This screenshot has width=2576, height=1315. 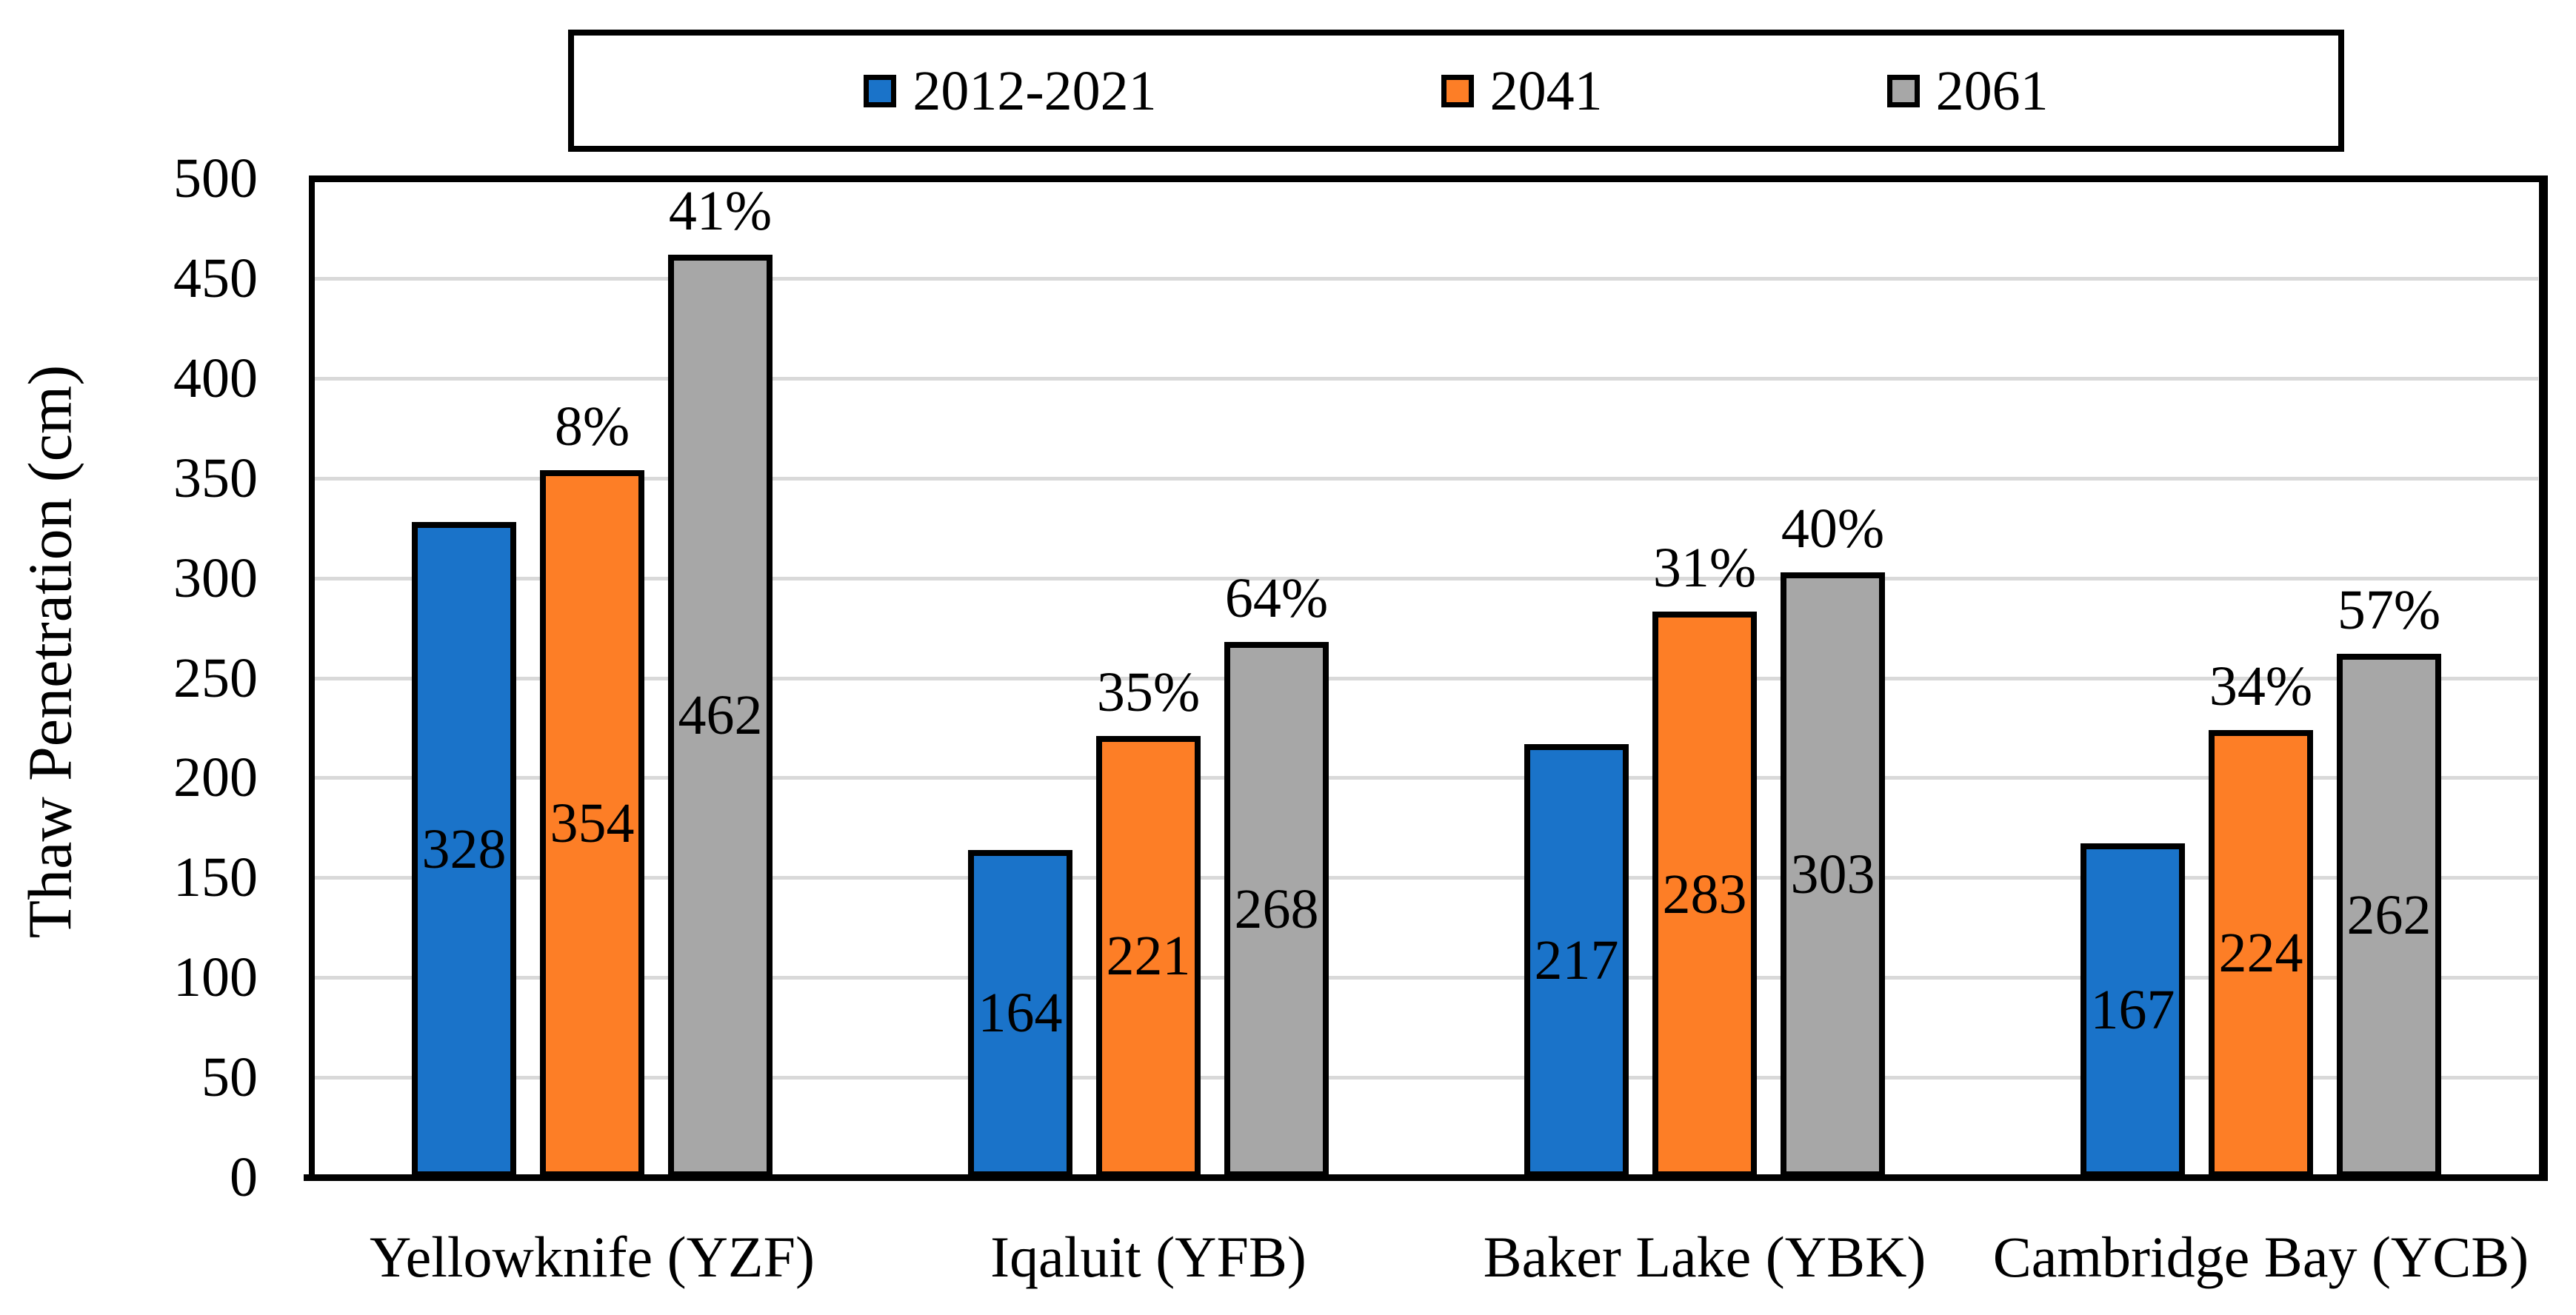 What do you see at coordinates (1546, 90) in the screenshot?
I see `legend-label: 2041` at bounding box center [1546, 90].